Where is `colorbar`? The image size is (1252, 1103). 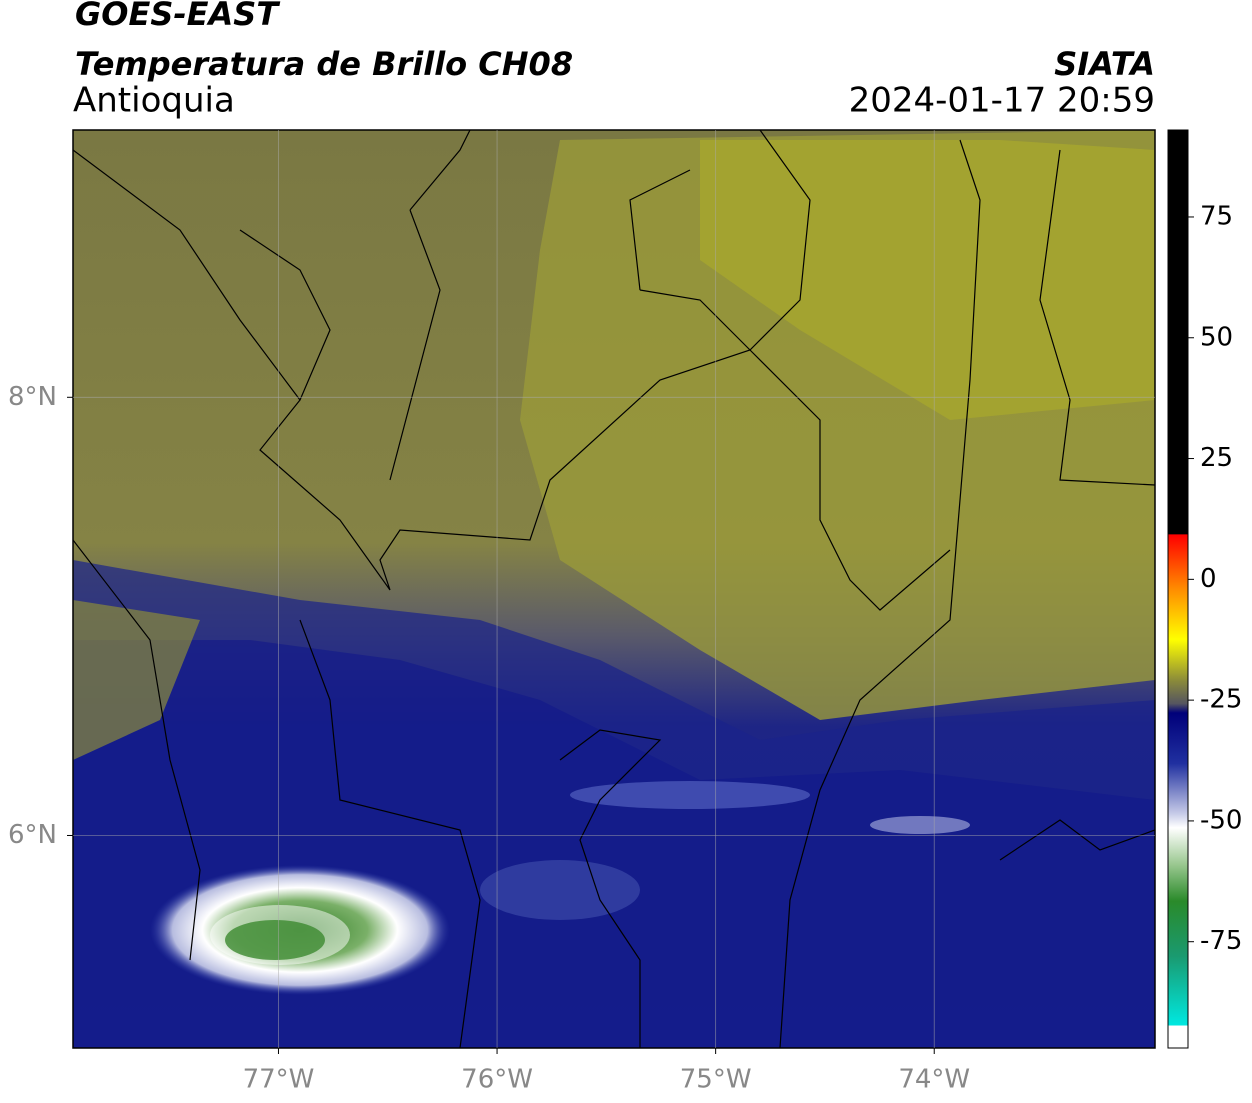
colorbar is located at coordinates (1178, 589).